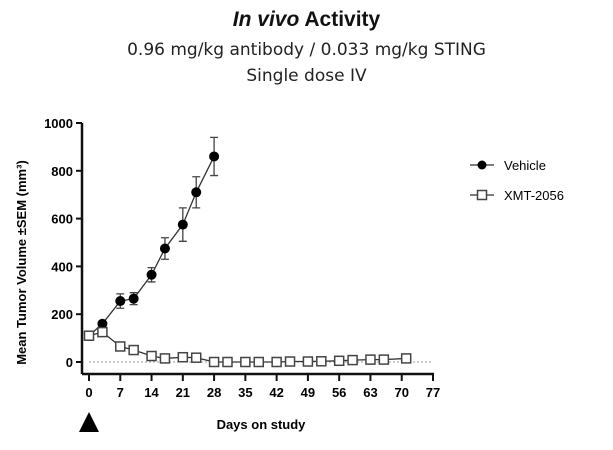 The width and height of the screenshot is (613, 450). I want to click on x-tick-label: 49, so click(308, 392).